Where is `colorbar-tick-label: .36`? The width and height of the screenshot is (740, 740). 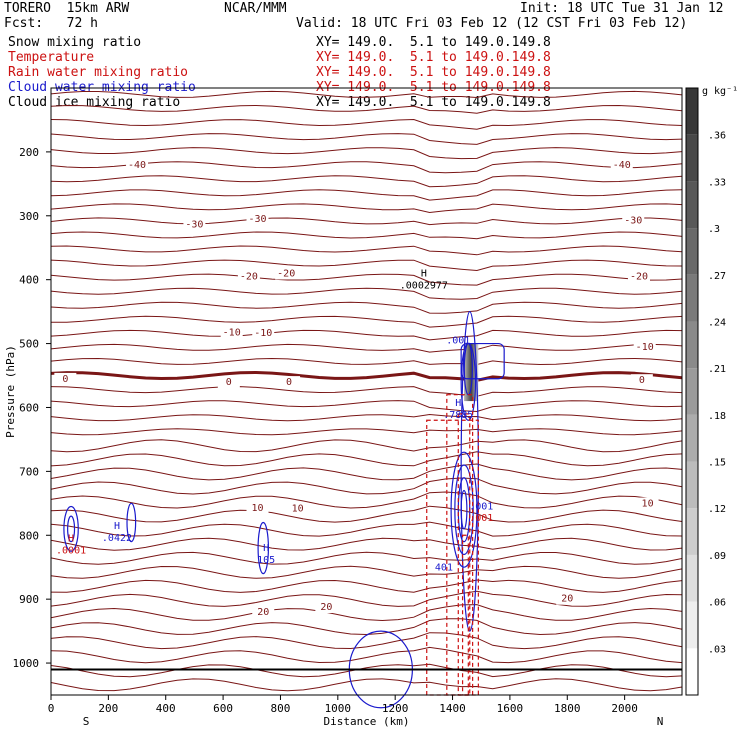
colorbar-tick-label: .36 is located at coordinates (717, 136).